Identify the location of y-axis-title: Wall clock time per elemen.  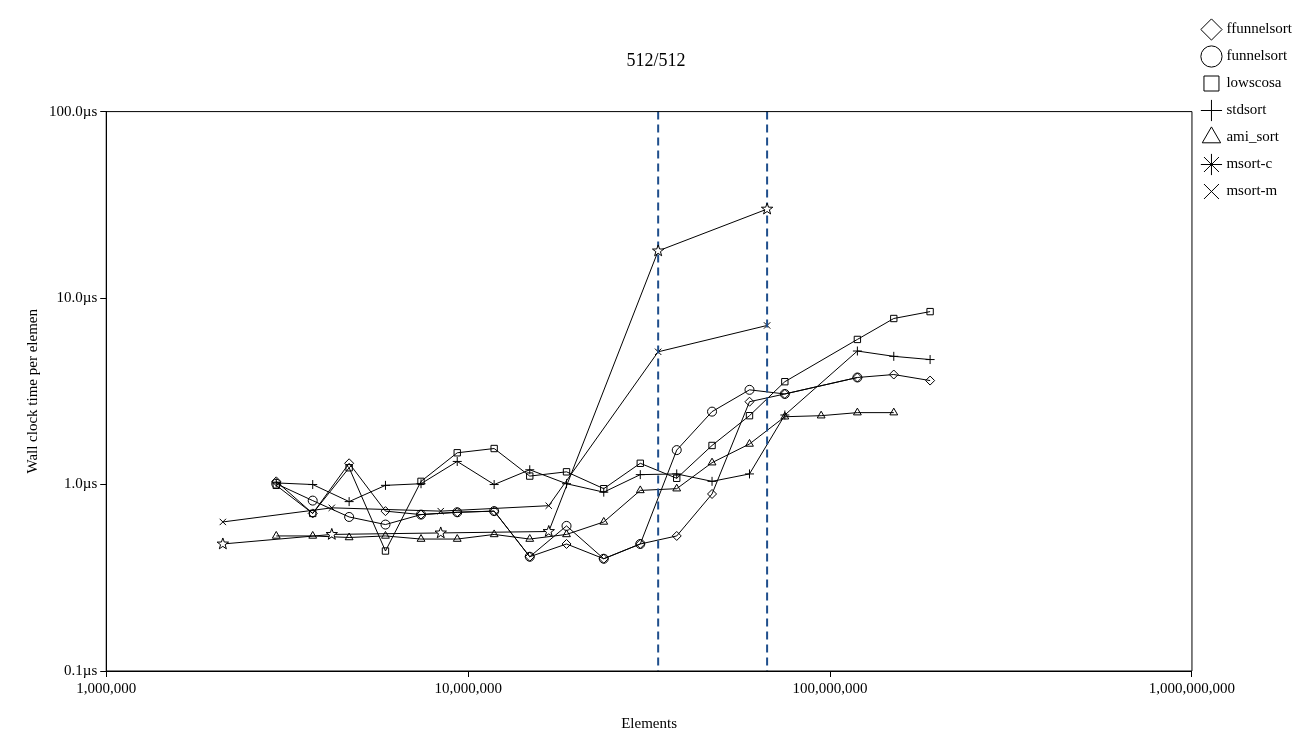
(31, 391).